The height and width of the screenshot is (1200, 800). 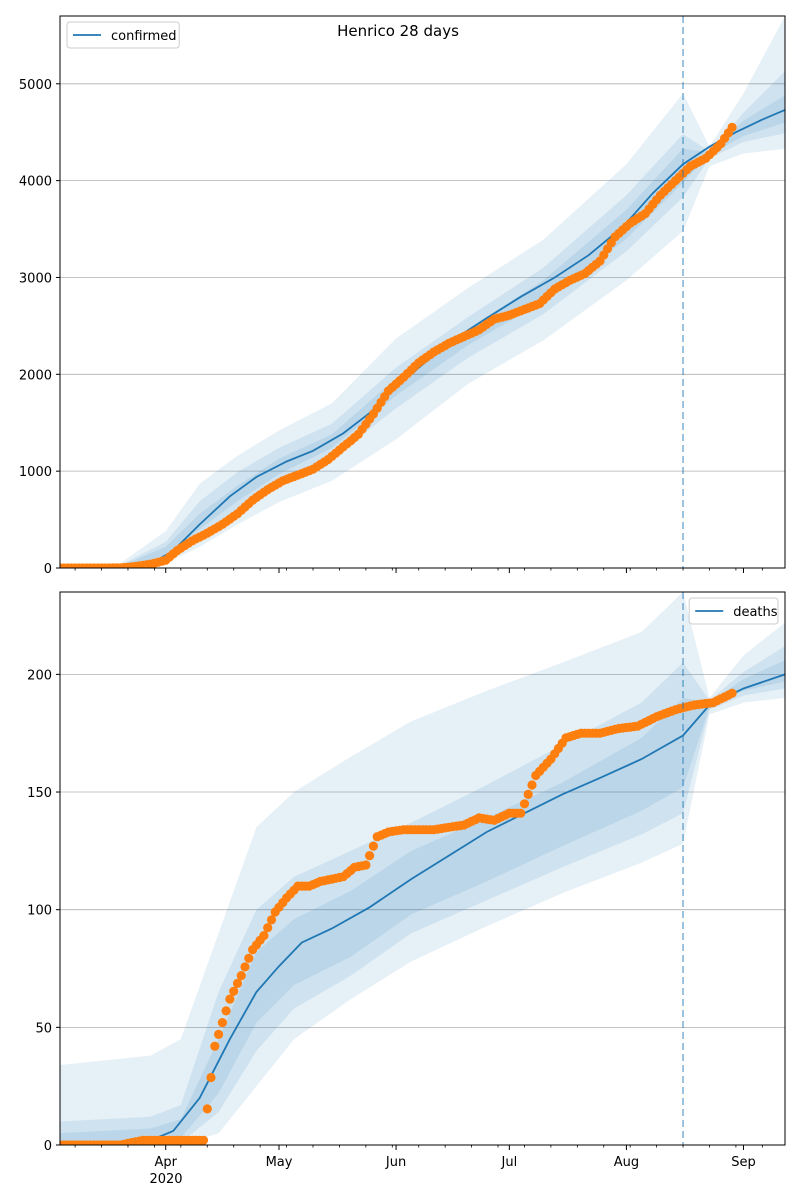 I want to click on y-tick-label: 2000, so click(x=35, y=375).